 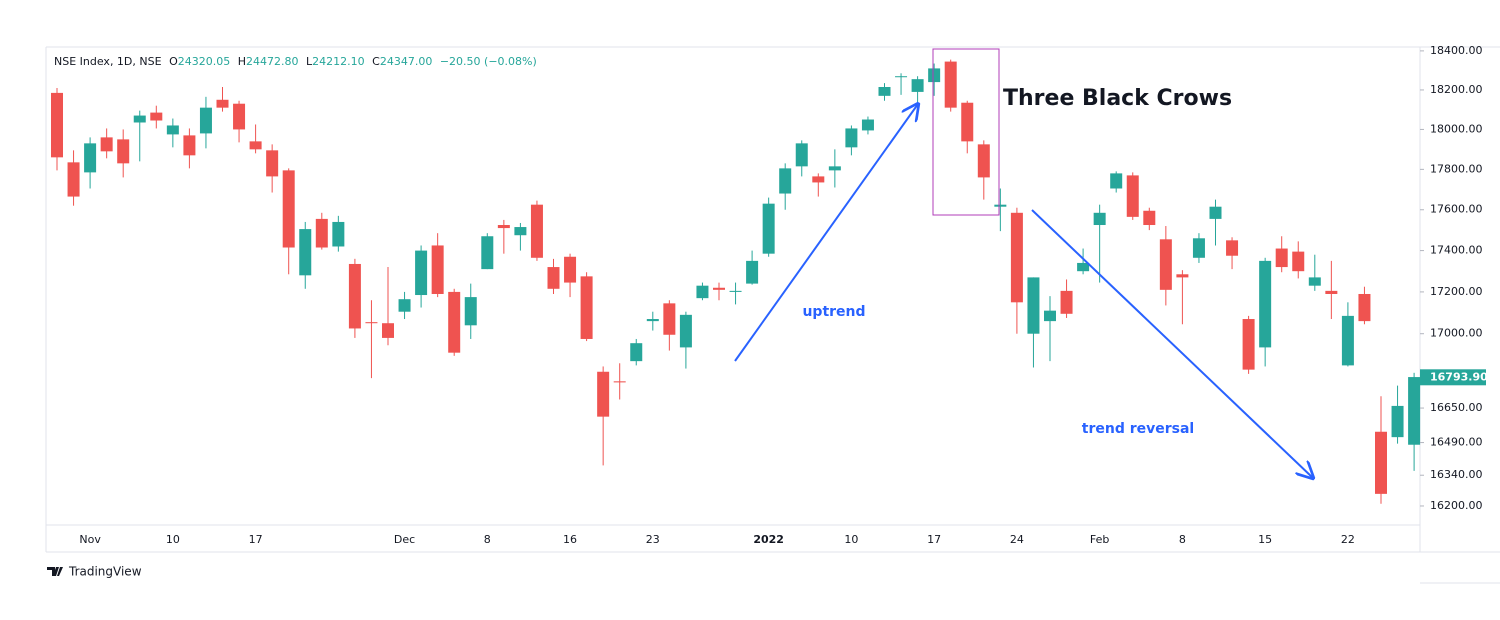 What do you see at coordinates (338, 61) in the screenshot?
I see `ohlc-value: 24212.10` at bounding box center [338, 61].